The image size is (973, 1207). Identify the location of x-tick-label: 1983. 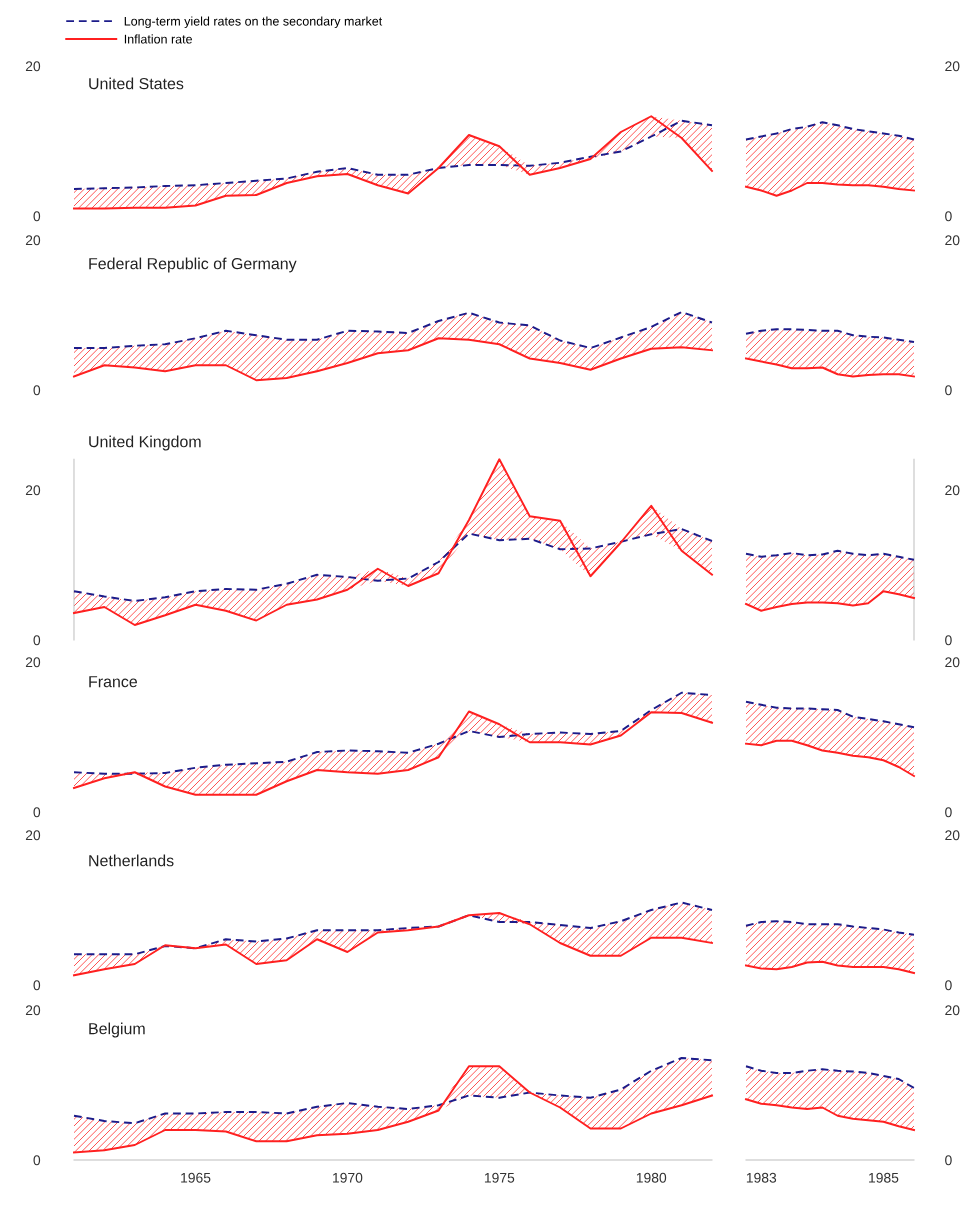
(761, 1177).